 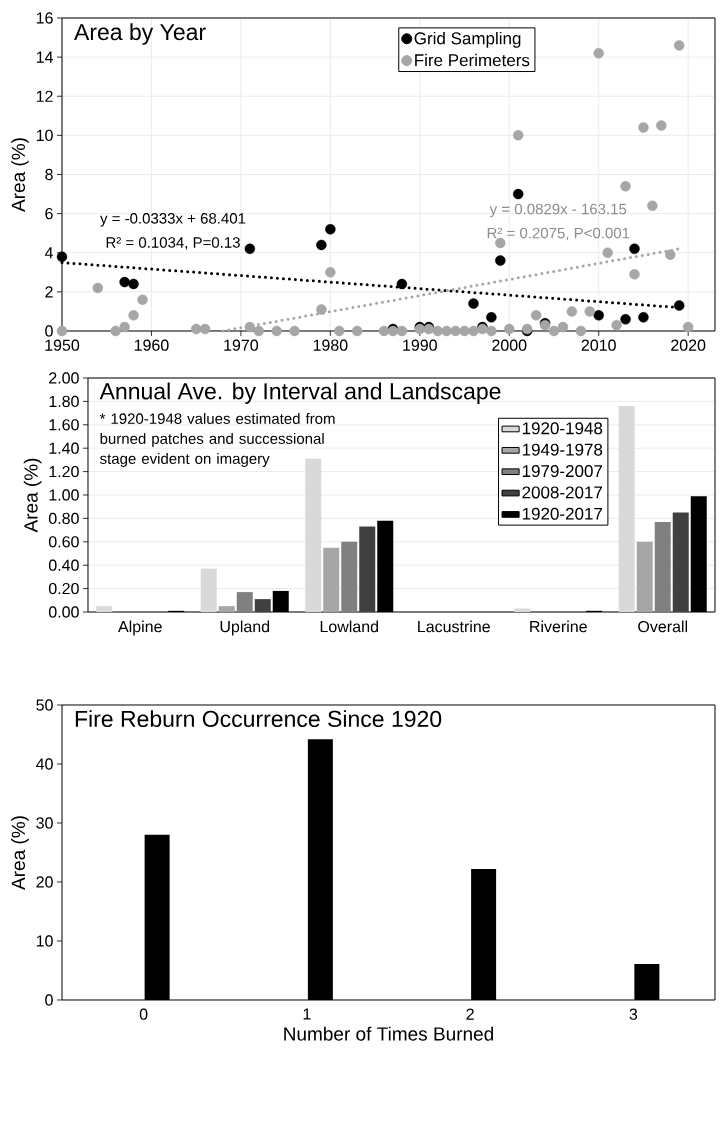 I want to click on x-tick-label: 2020, so click(x=688, y=345).